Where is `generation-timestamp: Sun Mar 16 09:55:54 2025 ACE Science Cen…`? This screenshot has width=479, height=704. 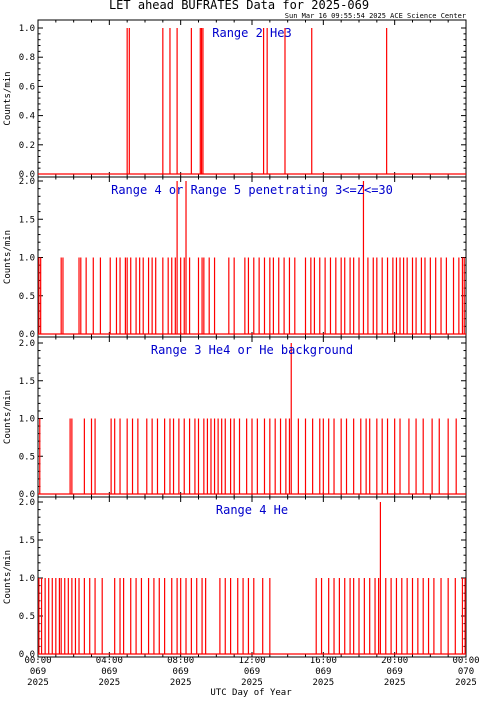
generation-timestamp: Sun Mar 16 09:55:54 2025 ACE Science Cen… is located at coordinates (375, 16).